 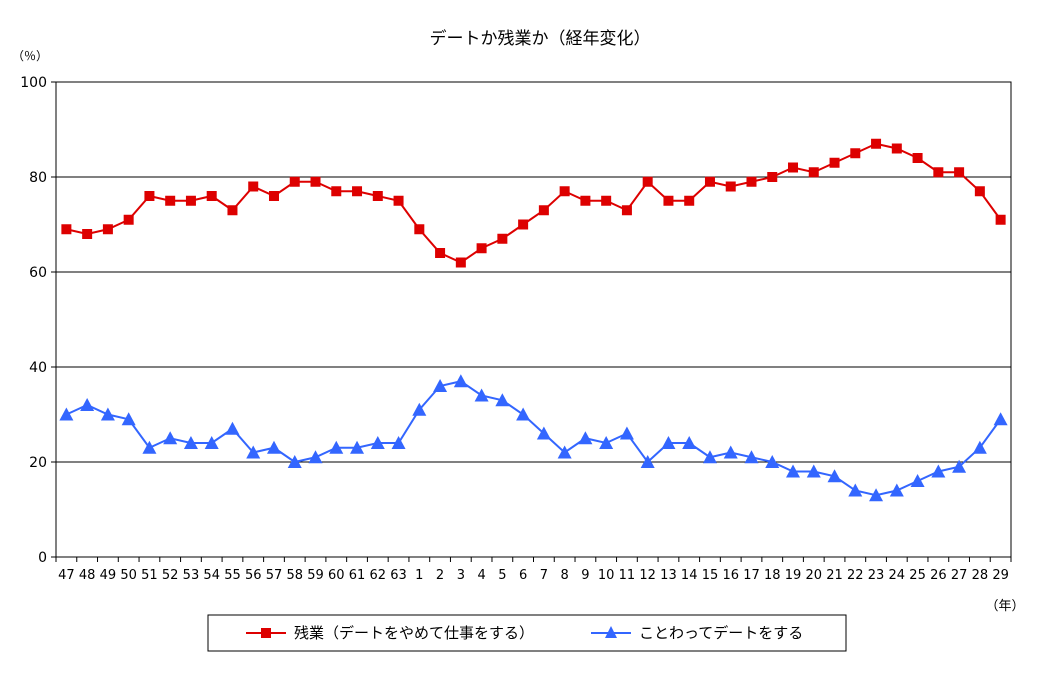 What do you see at coordinates (232, 575) in the screenshot?
I see `x-tick-label-55: 55` at bounding box center [232, 575].